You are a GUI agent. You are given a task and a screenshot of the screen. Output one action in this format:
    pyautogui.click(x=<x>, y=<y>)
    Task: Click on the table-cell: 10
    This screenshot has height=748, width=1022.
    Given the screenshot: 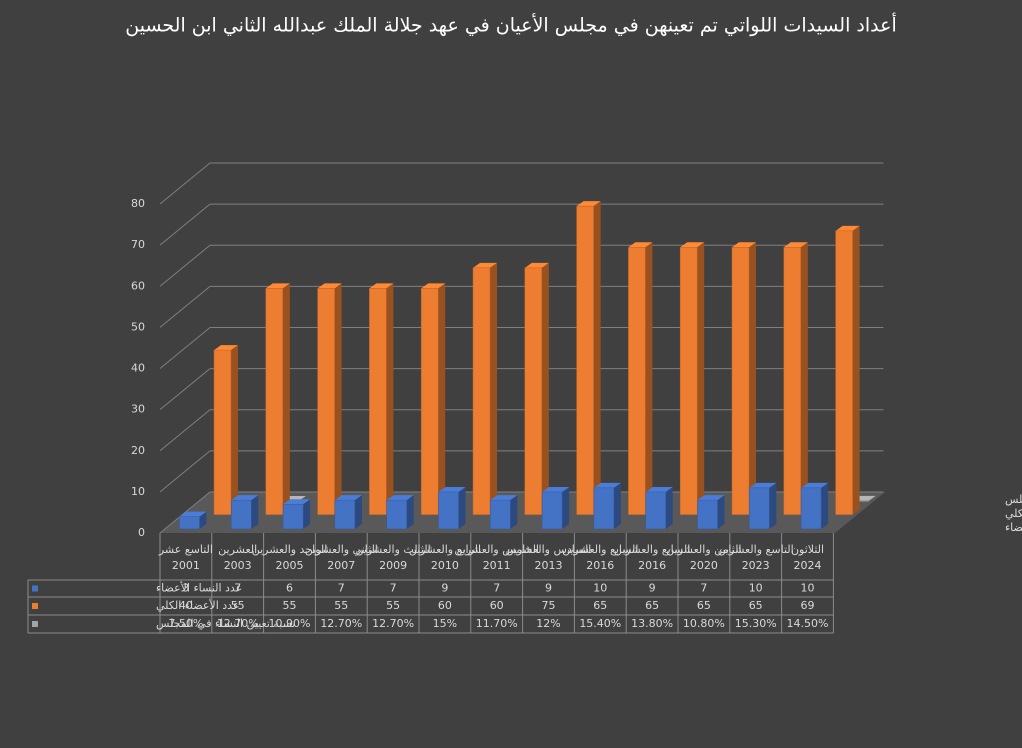 What is the action you would take?
    pyautogui.click(x=756, y=588)
    